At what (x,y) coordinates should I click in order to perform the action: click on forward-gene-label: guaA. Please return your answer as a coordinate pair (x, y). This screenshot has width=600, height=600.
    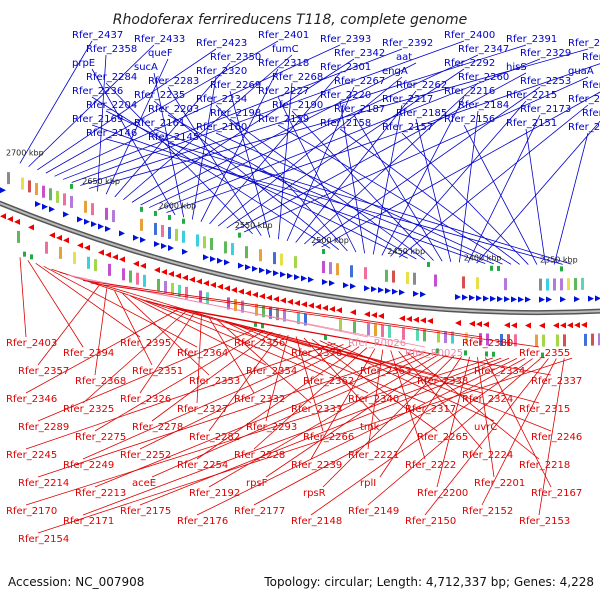
    Looking at the image, I should click on (581, 71).